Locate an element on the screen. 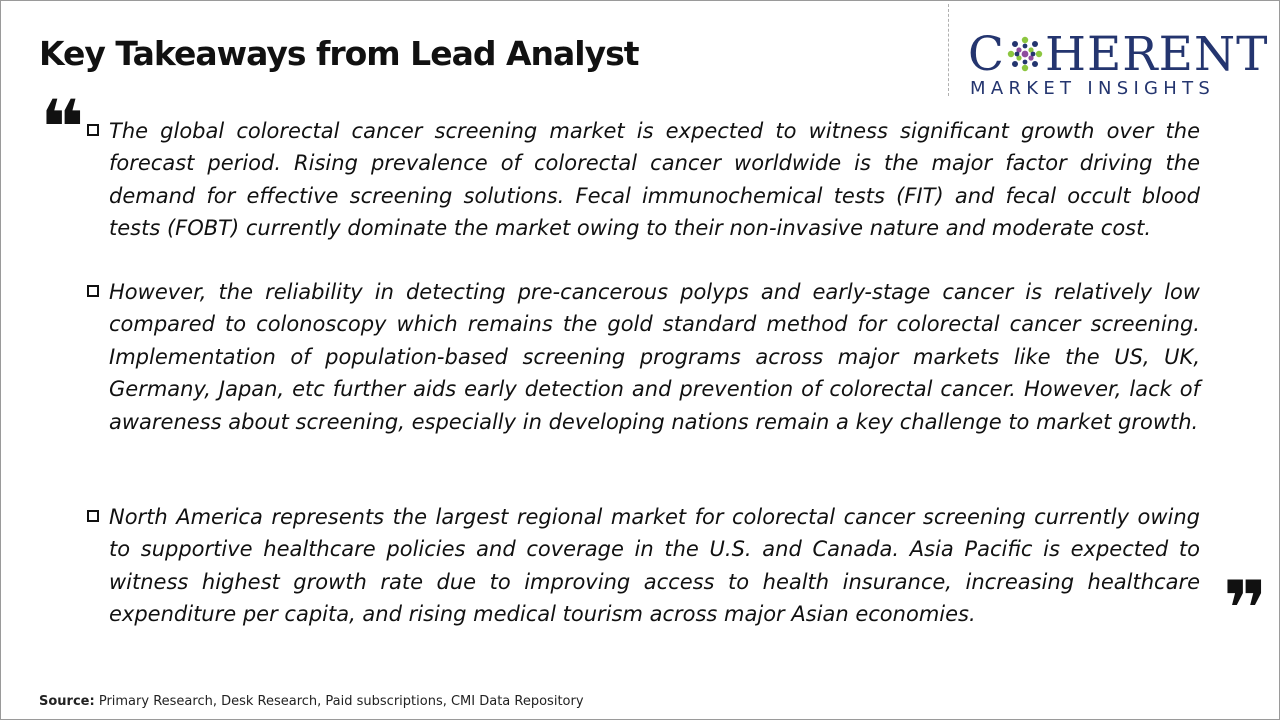  company-logo: C HERENT MARKET INSIGHTS is located at coordinates (1117, 63).